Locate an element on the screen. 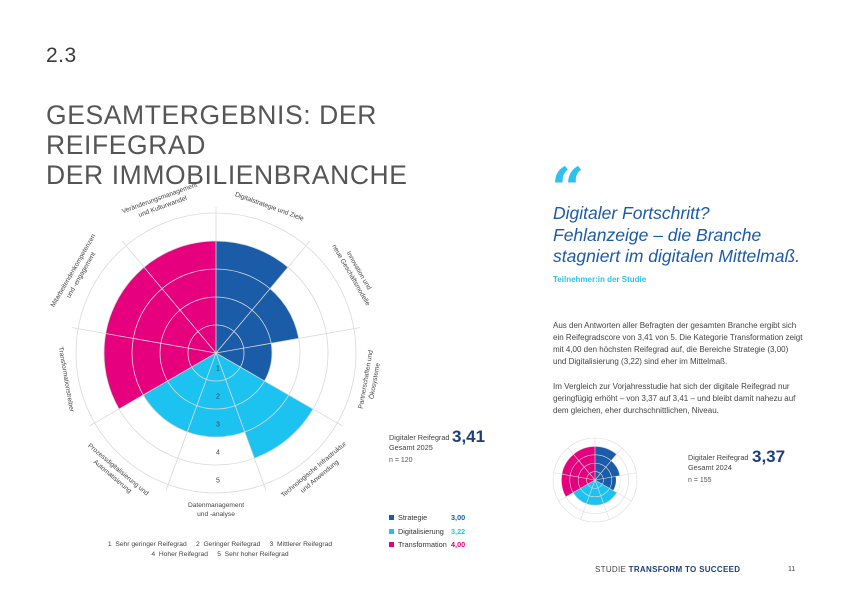 The height and width of the screenshot is (595, 843). legend-swatch-transformation is located at coordinates (391, 544).